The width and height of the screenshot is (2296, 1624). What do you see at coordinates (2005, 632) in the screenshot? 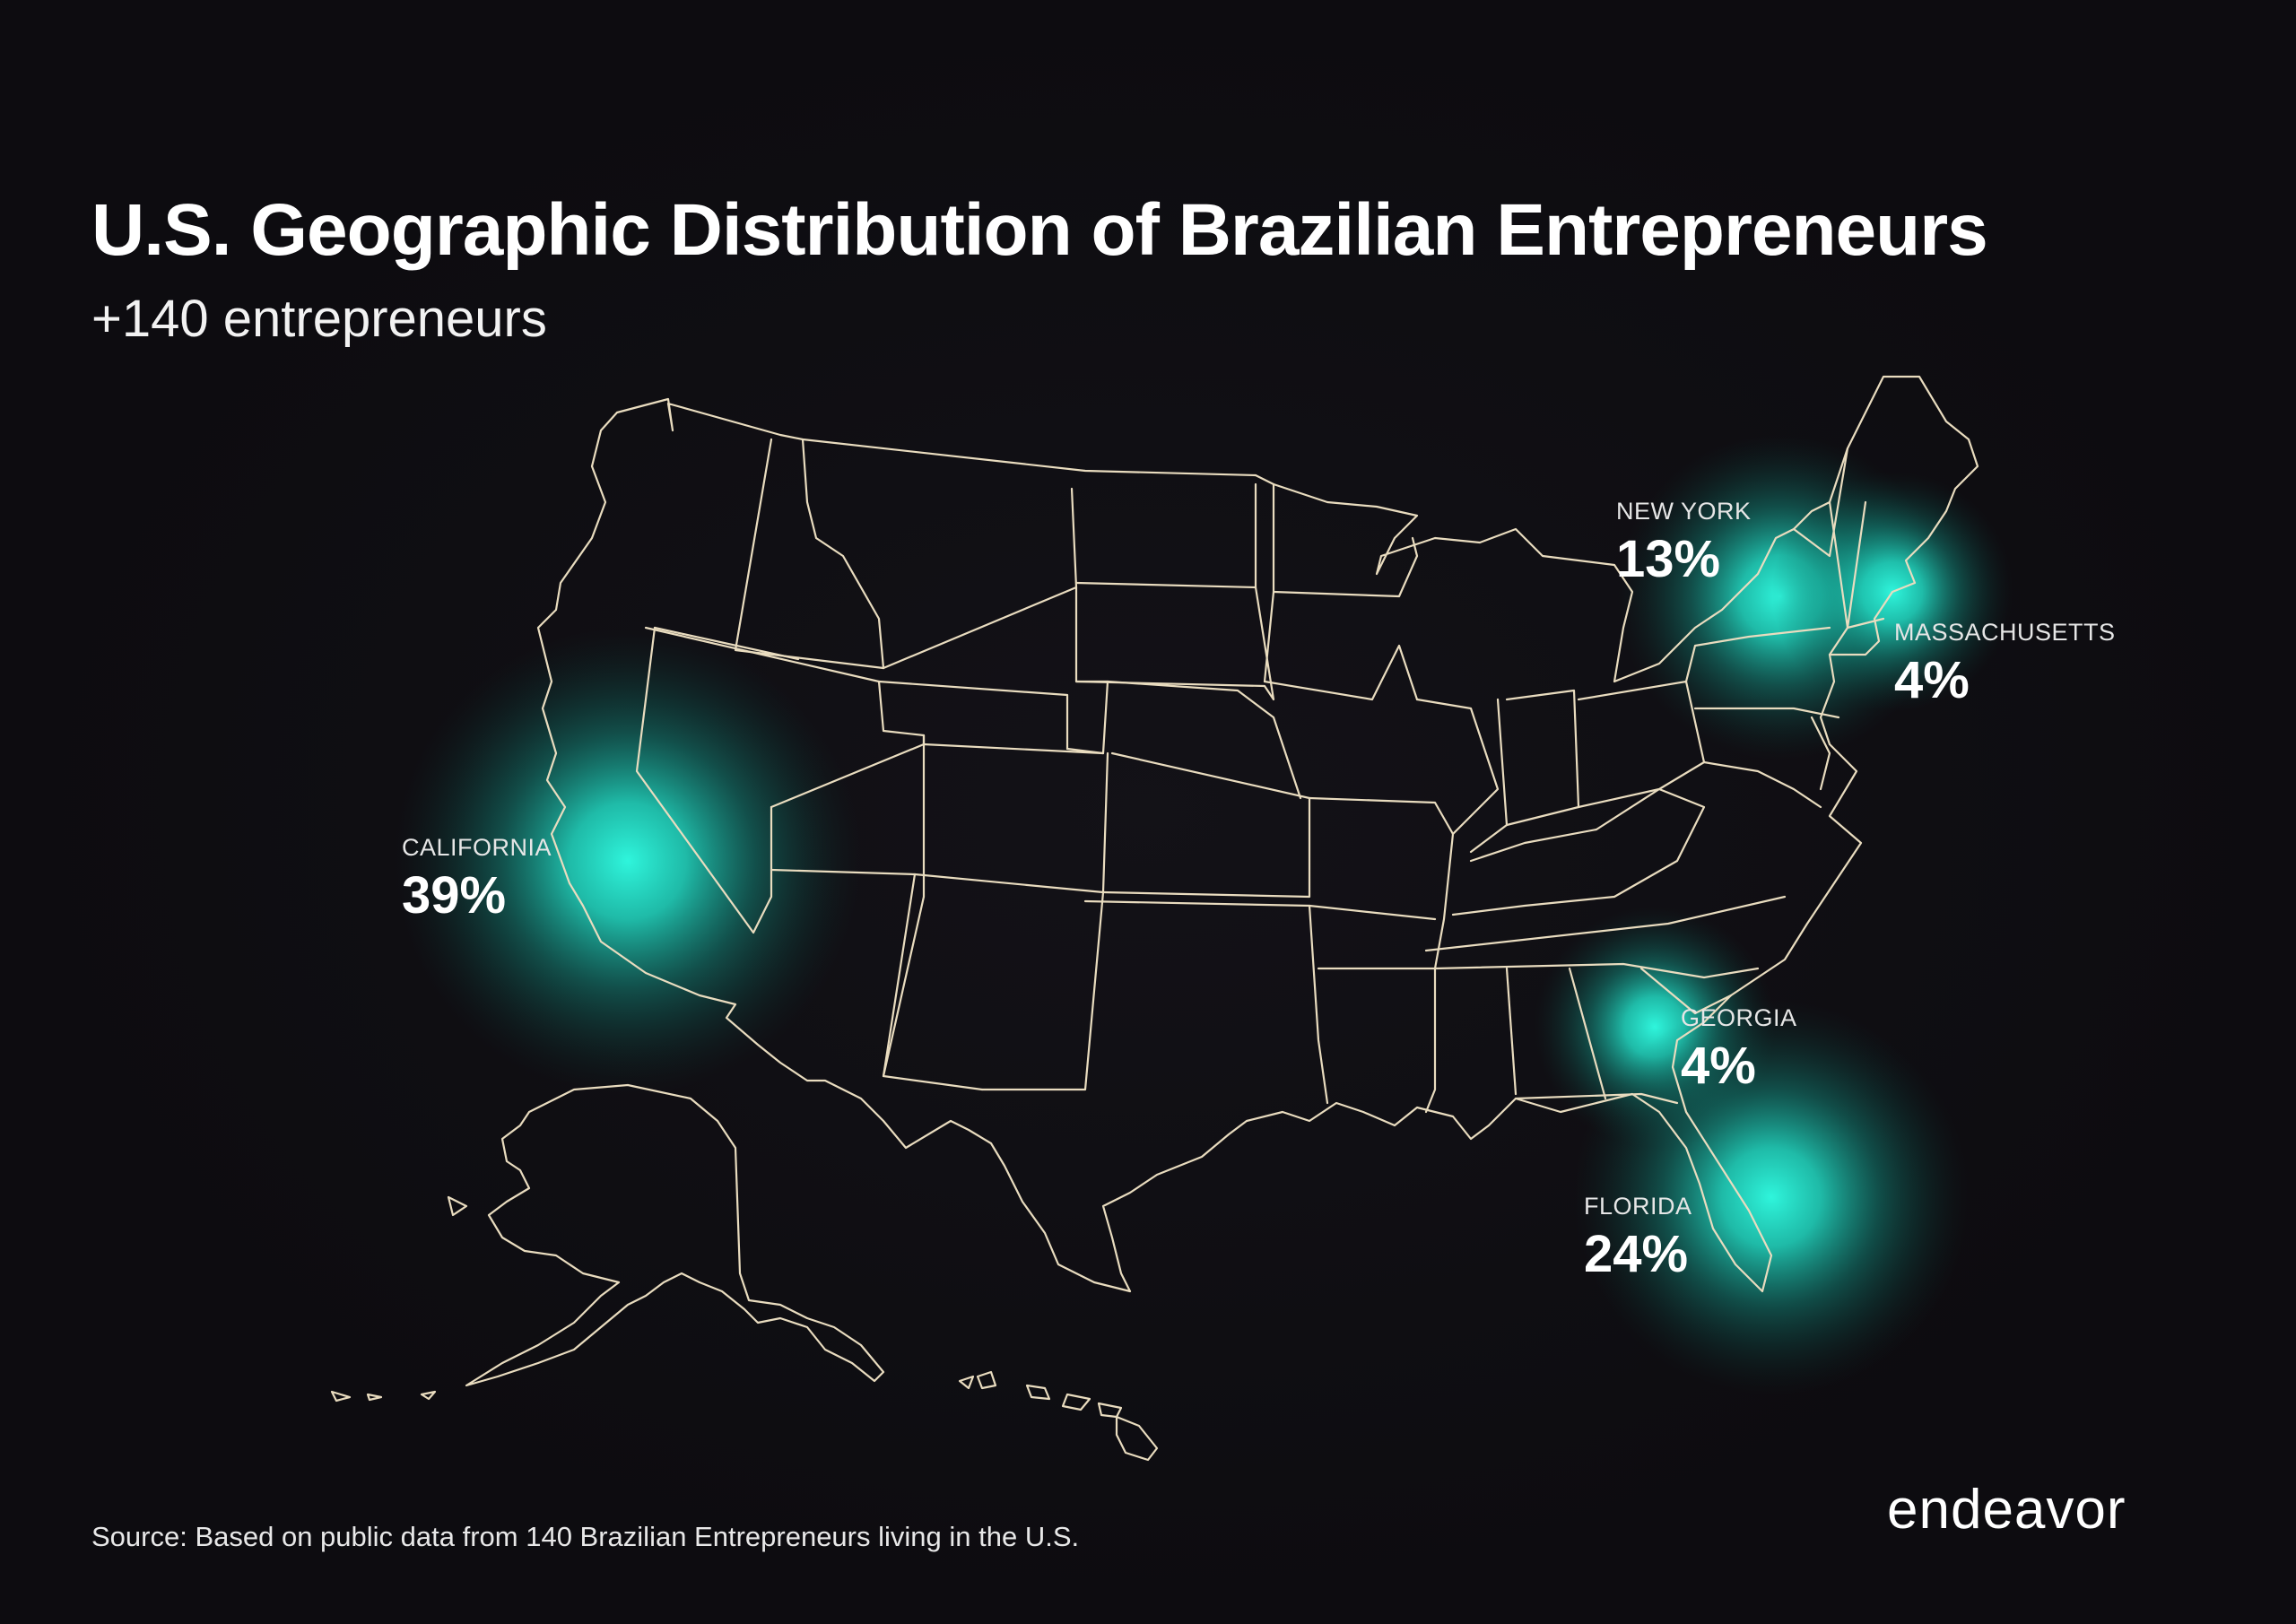
I see `state-name: MASSACHUSETTS` at bounding box center [2005, 632].